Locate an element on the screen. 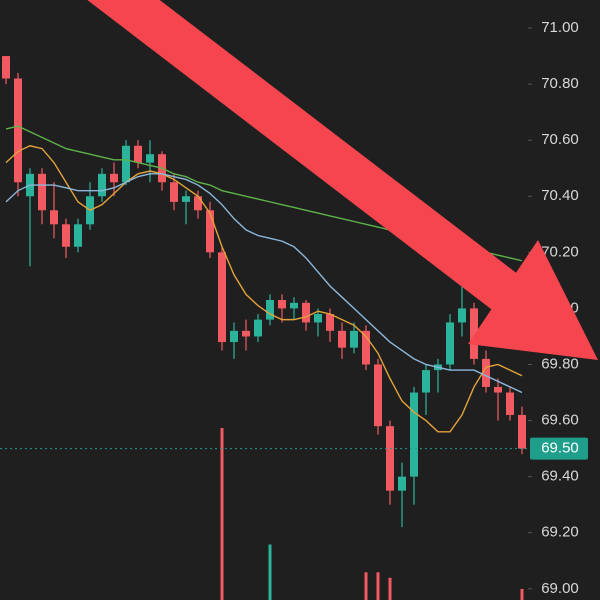  y-tick-label: 71.00 is located at coordinates (560, 27).